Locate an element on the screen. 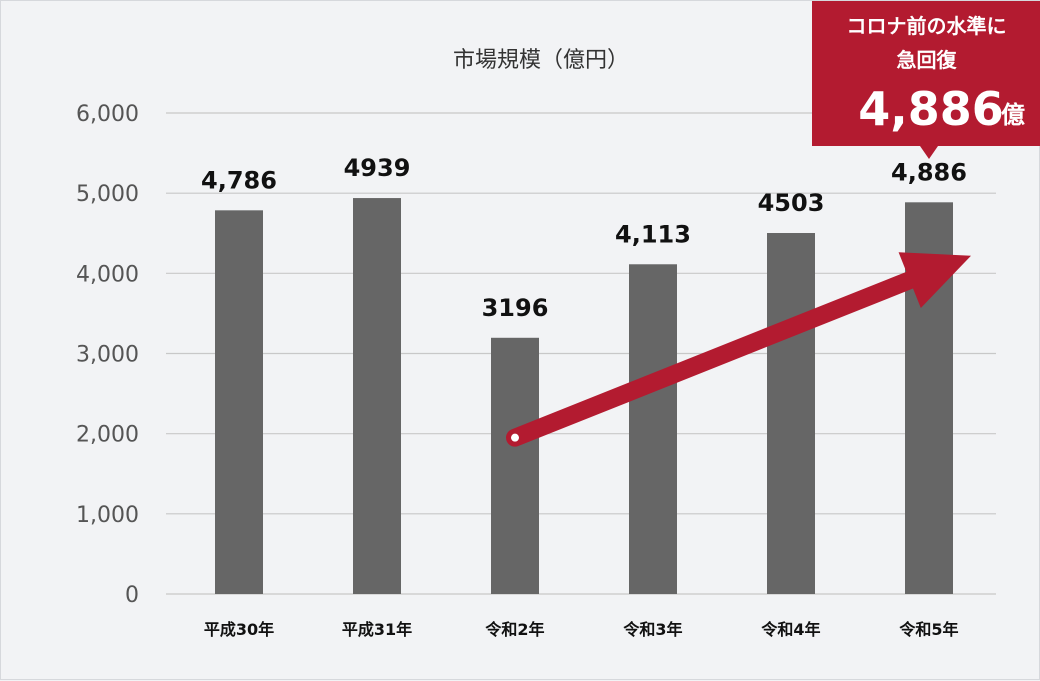 The height and width of the screenshot is (681, 1040). y-tick-label: 4,000 is located at coordinates (107, 274).